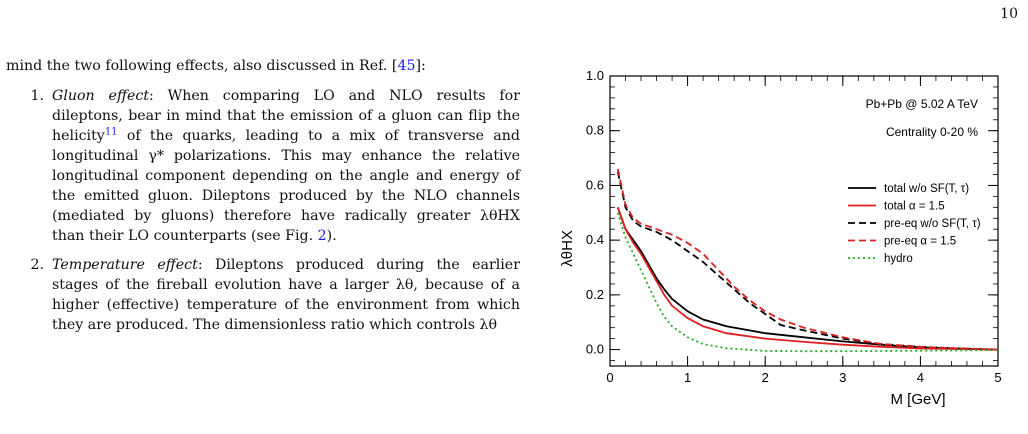  I want to click on y-tick-label: 1.0, so click(595, 75).